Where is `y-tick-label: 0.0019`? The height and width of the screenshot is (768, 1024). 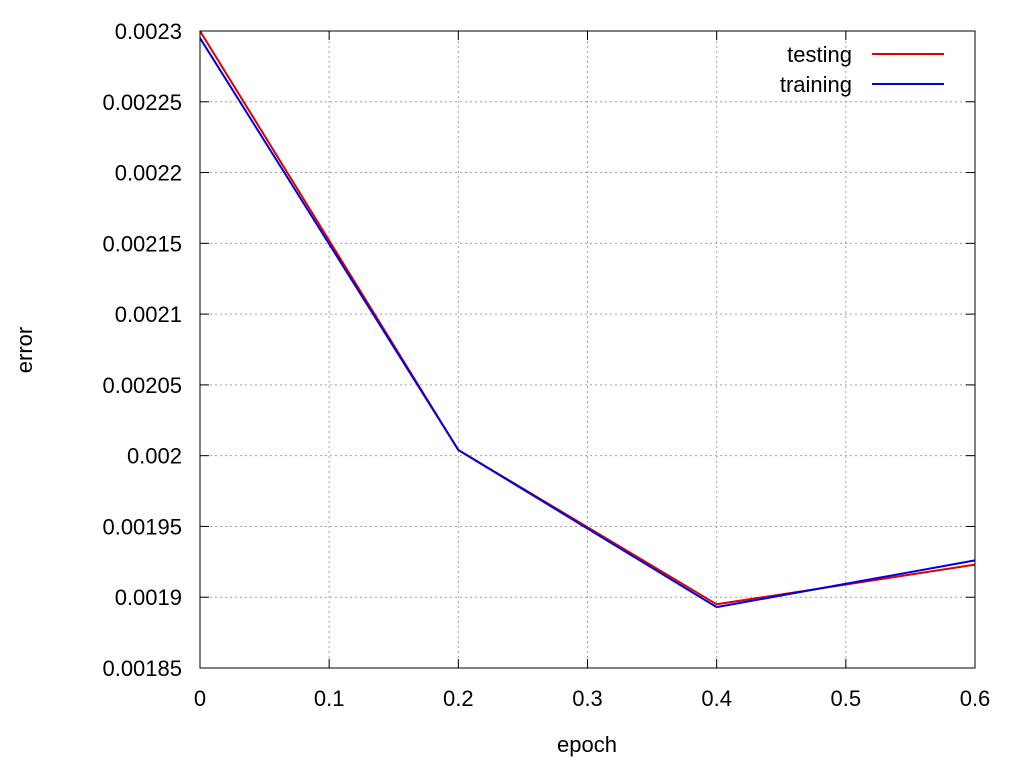 y-tick-label: 0.0019 is located at coordinates (148, 597).